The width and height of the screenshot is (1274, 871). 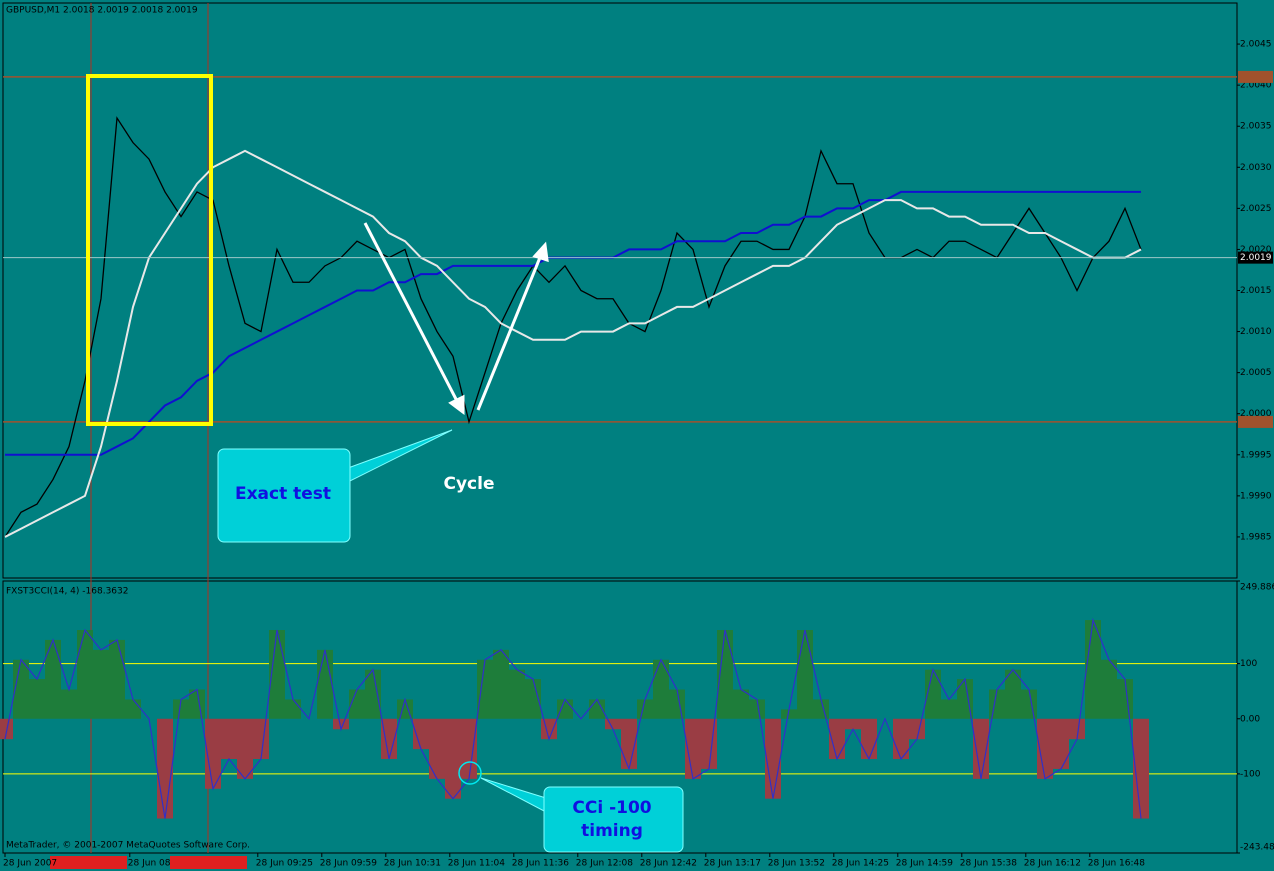 I want to click on x-tick-label: 28 Jun 11:36, so click(x=540, y=864).